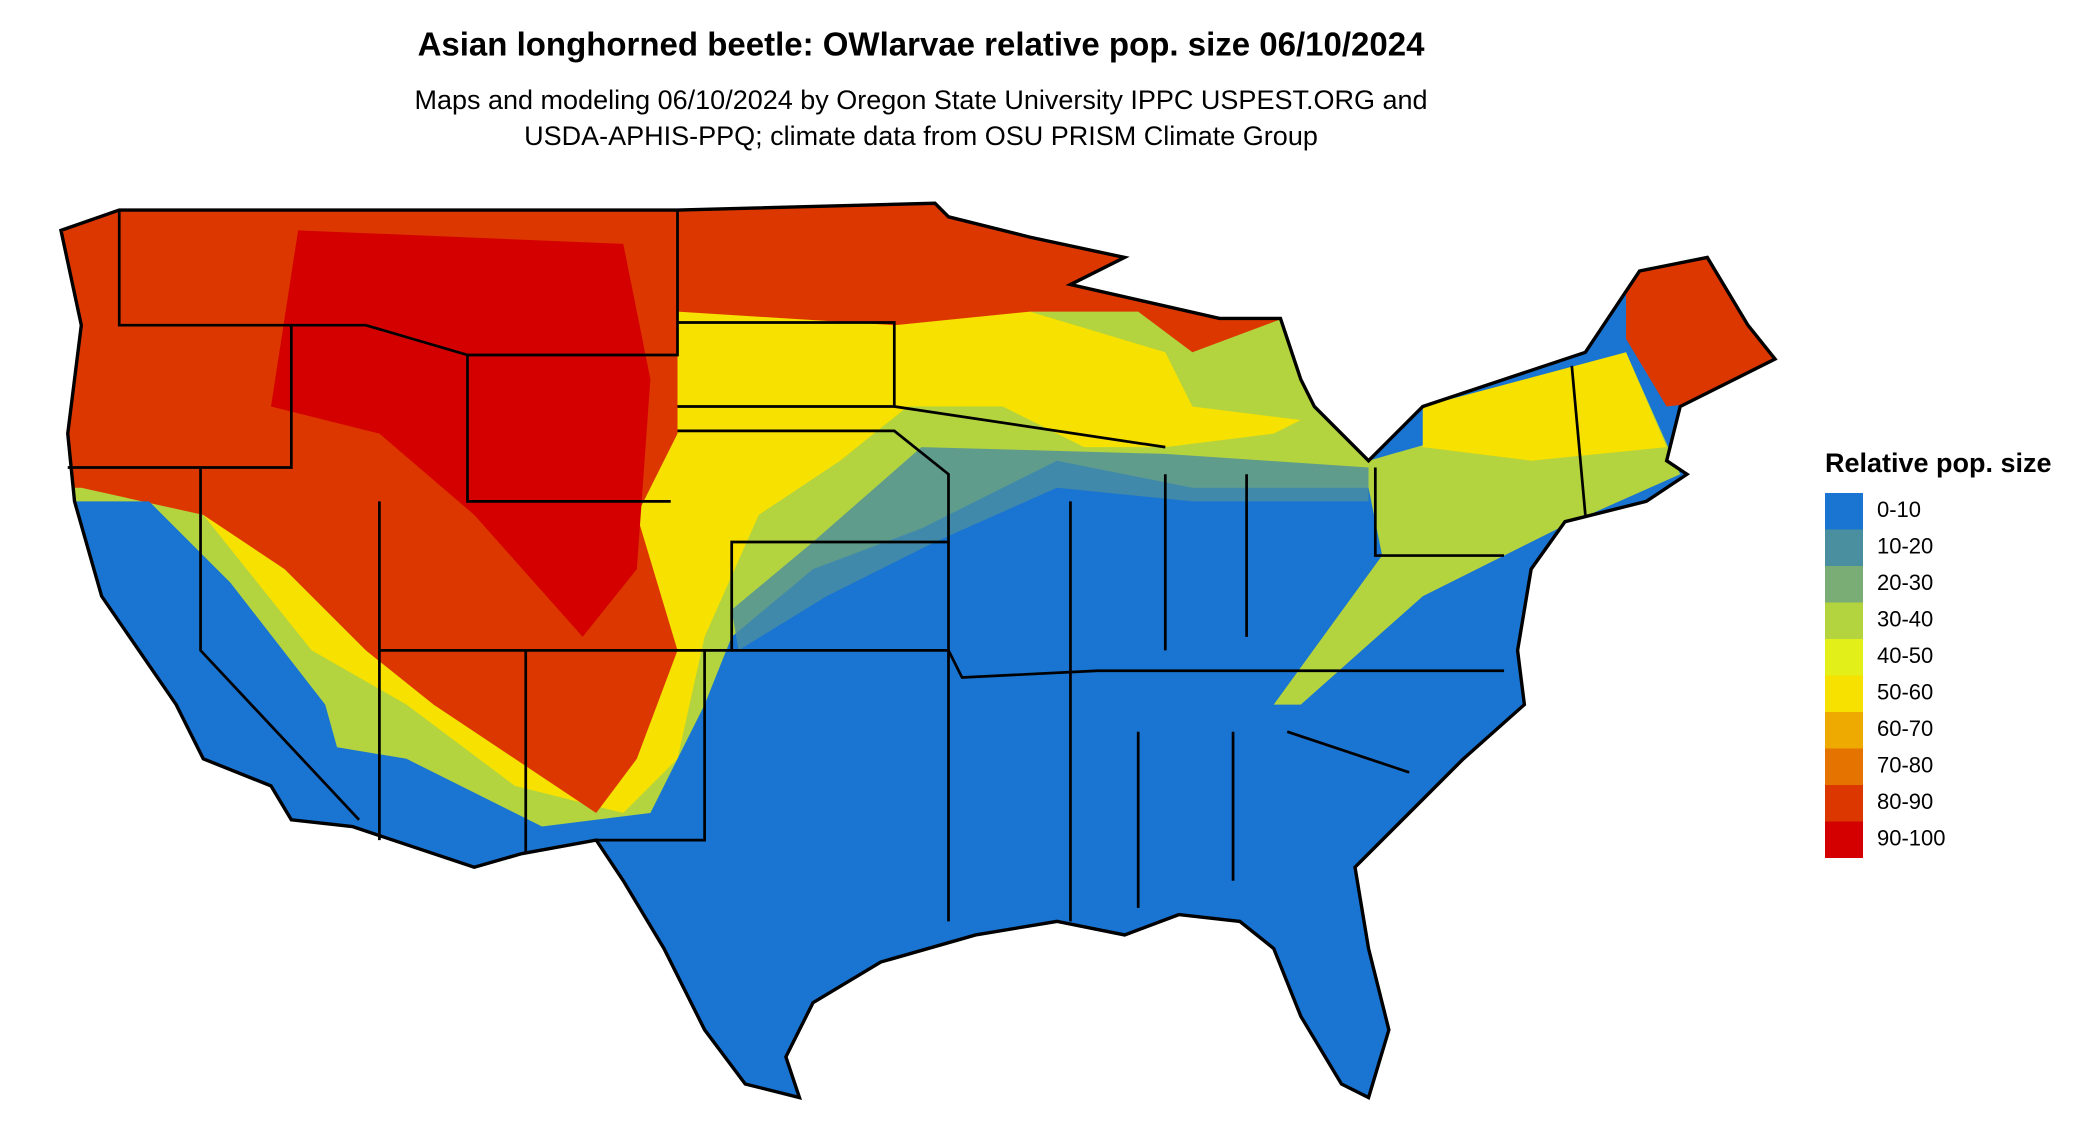 This screenshot has height=1121, width=2100. I want to click on legend-label: 40-50, so click(1905, 655).